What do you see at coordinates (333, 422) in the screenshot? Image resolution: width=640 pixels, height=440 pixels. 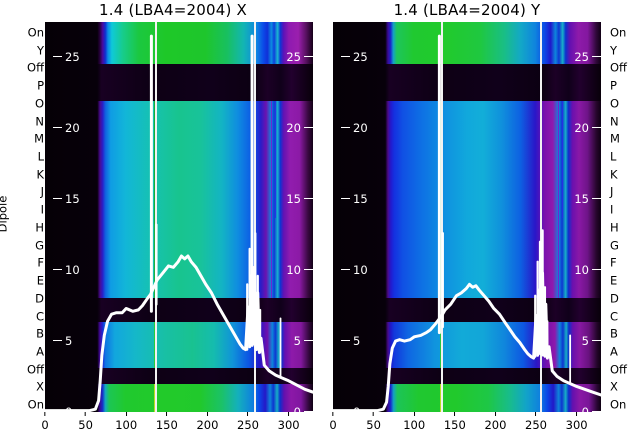 I see `x-tick-0: 0` at bounding box center [333, 422].